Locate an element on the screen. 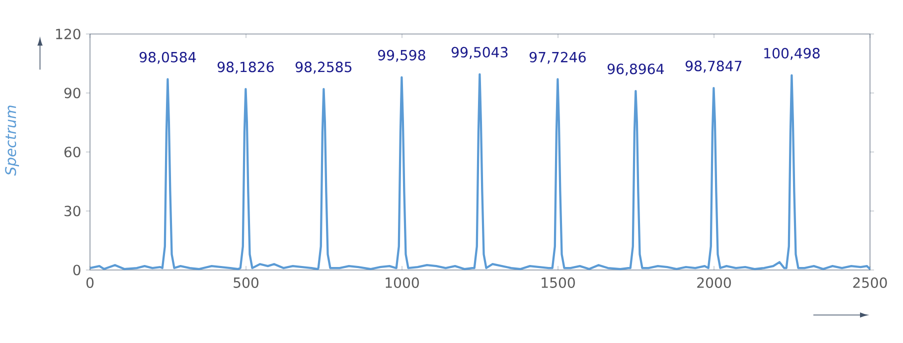 Image resolution: width=903 pixels, height=343 pixels. y-tick-label: 0 is located at coordinates (76, 270).